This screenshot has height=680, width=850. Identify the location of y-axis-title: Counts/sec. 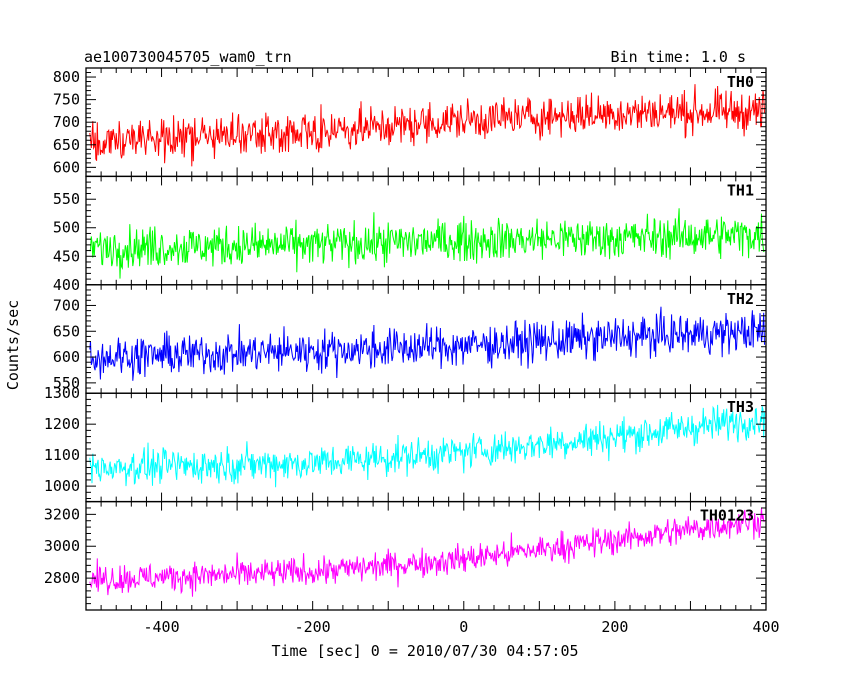
(13, 345).